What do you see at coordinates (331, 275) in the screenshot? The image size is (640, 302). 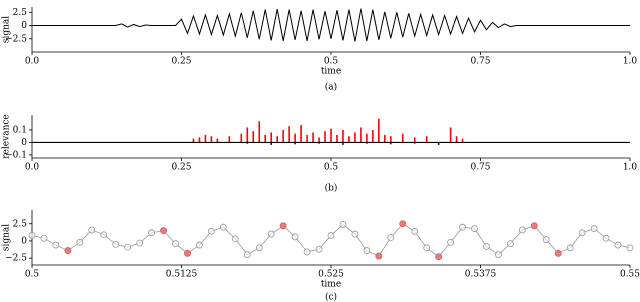 I see `x-tick-label: 0.525` at bounding box center [331, 275].